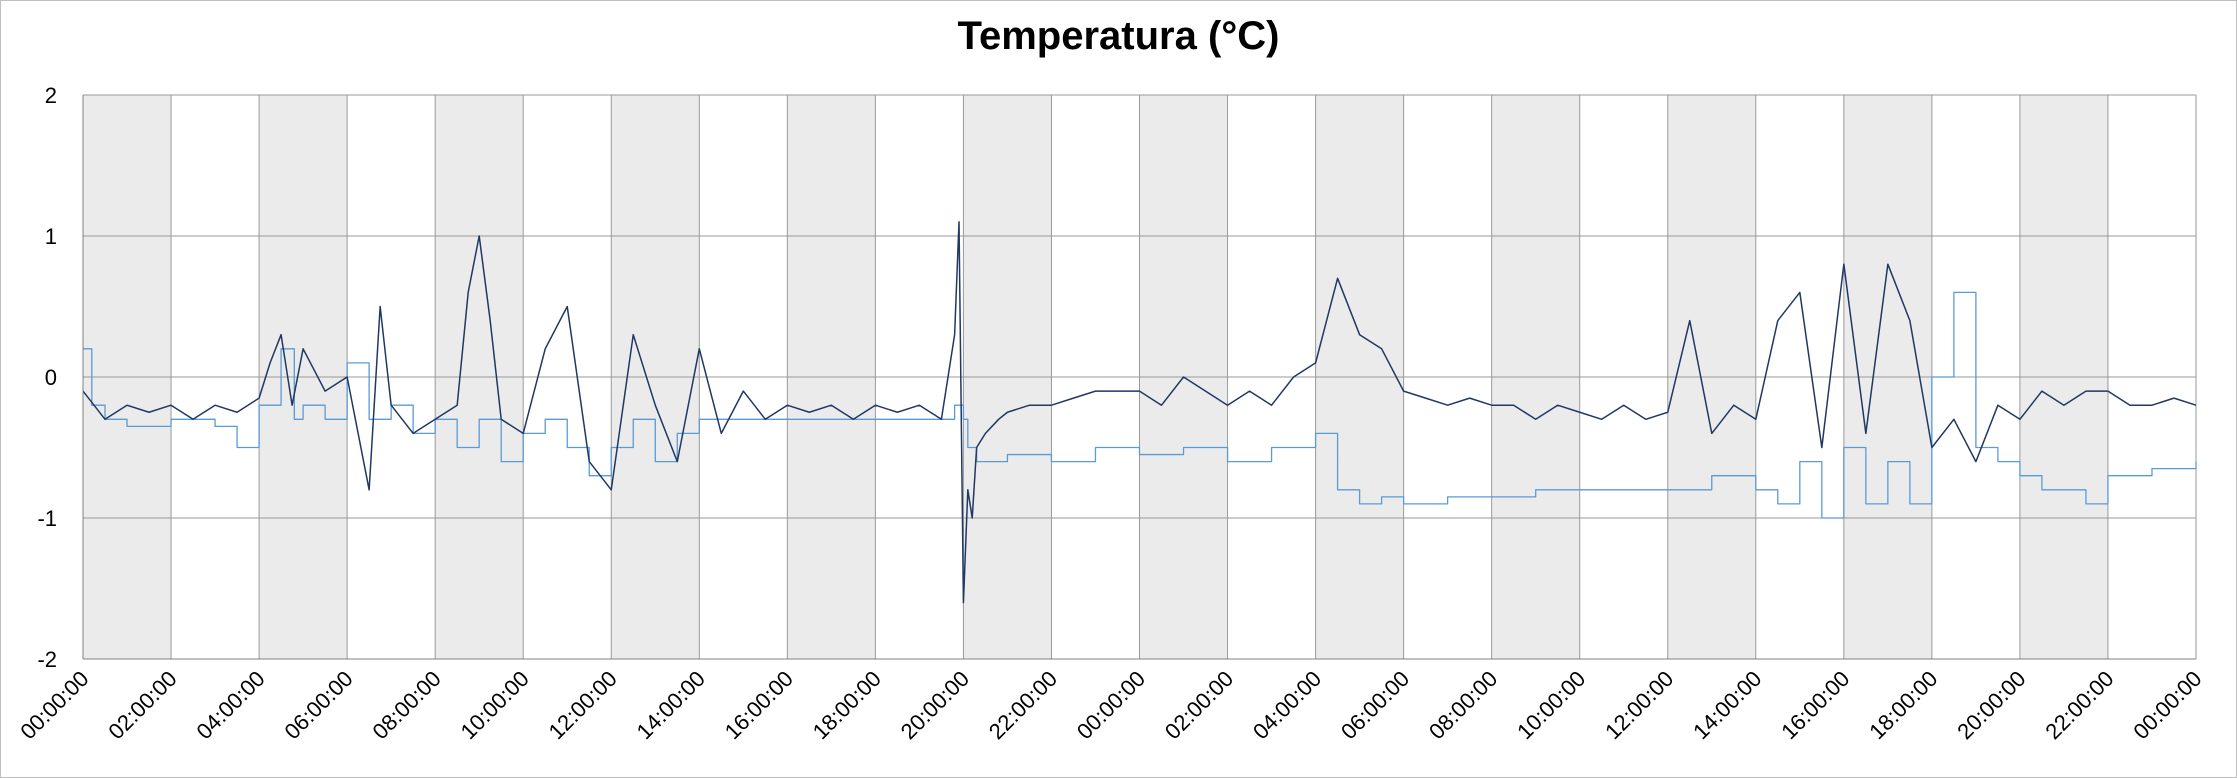  Describe the element at coordinates (51, 236) in the screenshot. I see `y-tick-label: 1` at that location.